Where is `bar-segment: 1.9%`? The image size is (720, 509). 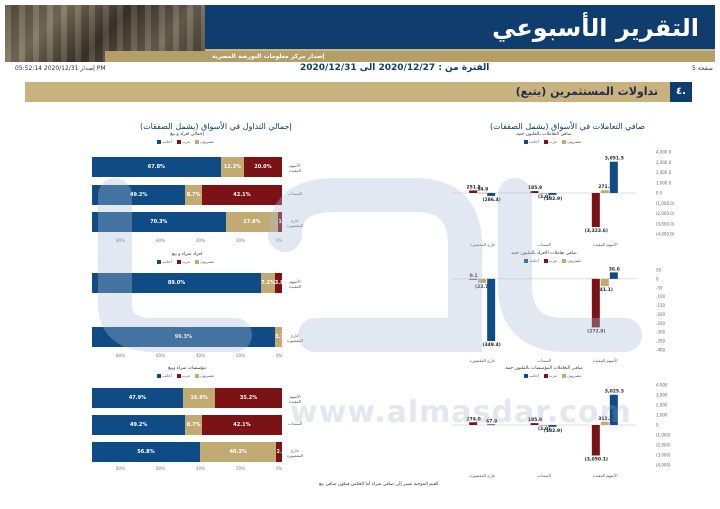 bar-segment: 1.9% is located at coordinates (280, 222).